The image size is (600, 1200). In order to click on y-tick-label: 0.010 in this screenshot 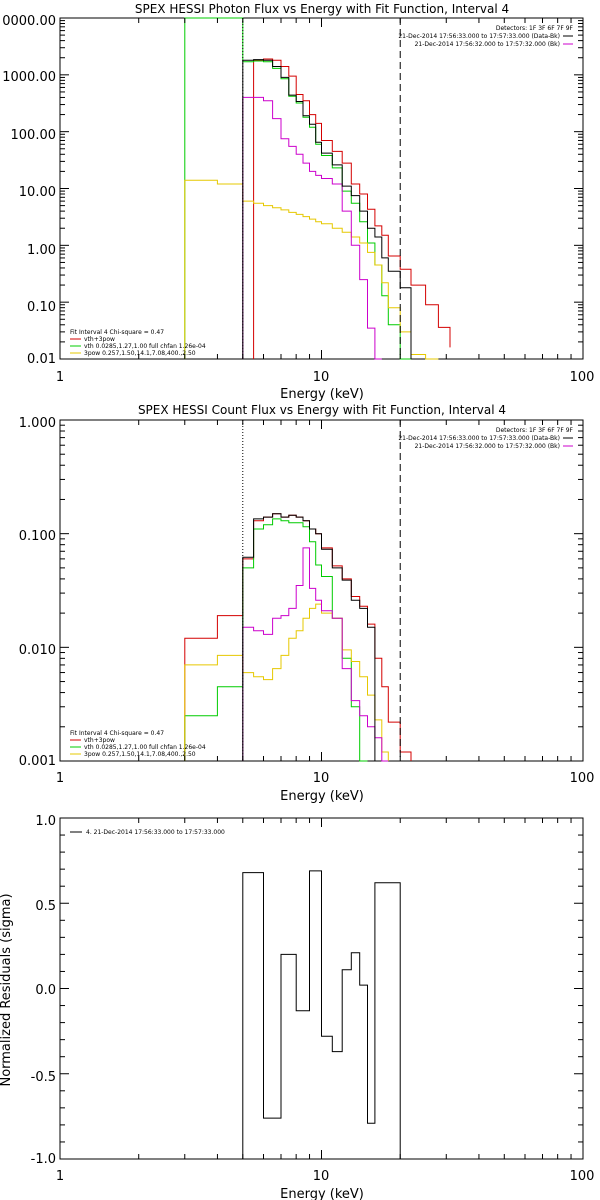, I will do `click(37, 650)`.